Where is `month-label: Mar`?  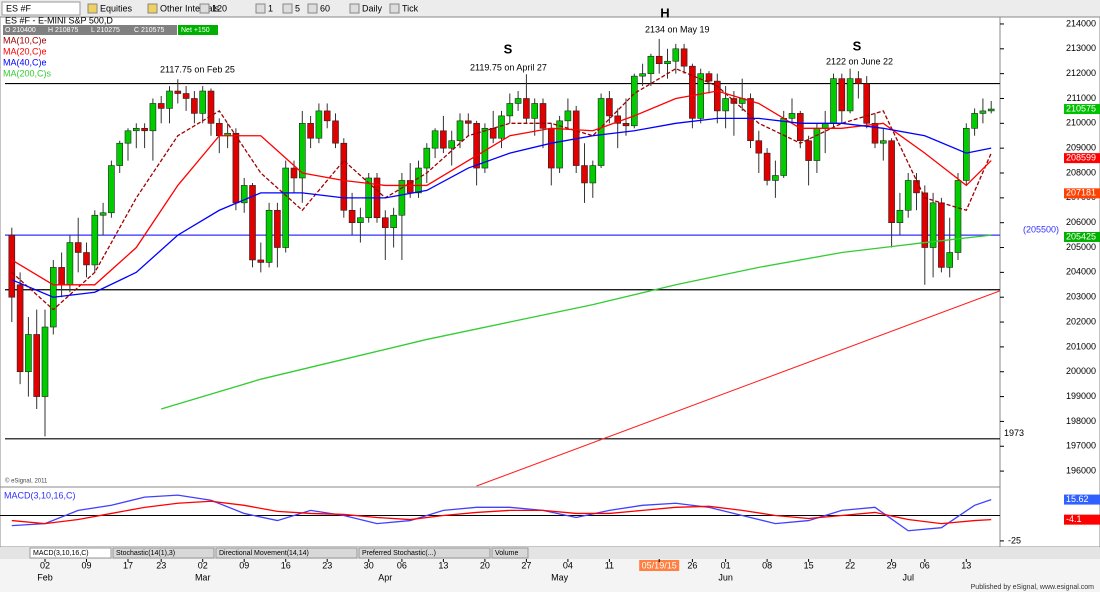
month-label: Mar is located at coordinates (203, 577).